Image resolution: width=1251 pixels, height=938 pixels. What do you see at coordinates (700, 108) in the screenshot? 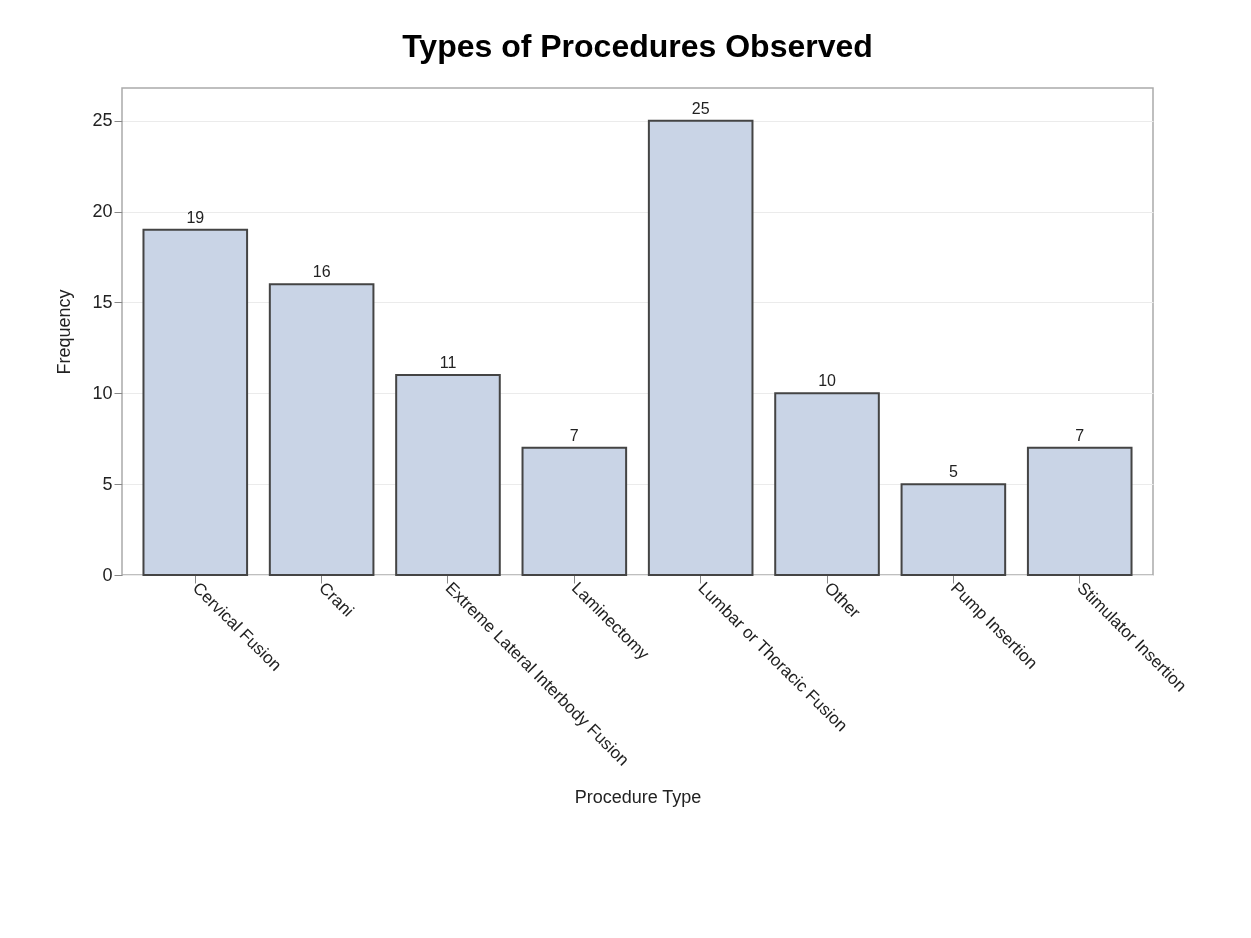
I see `data-label: 25` at bounding box center [700, 108].